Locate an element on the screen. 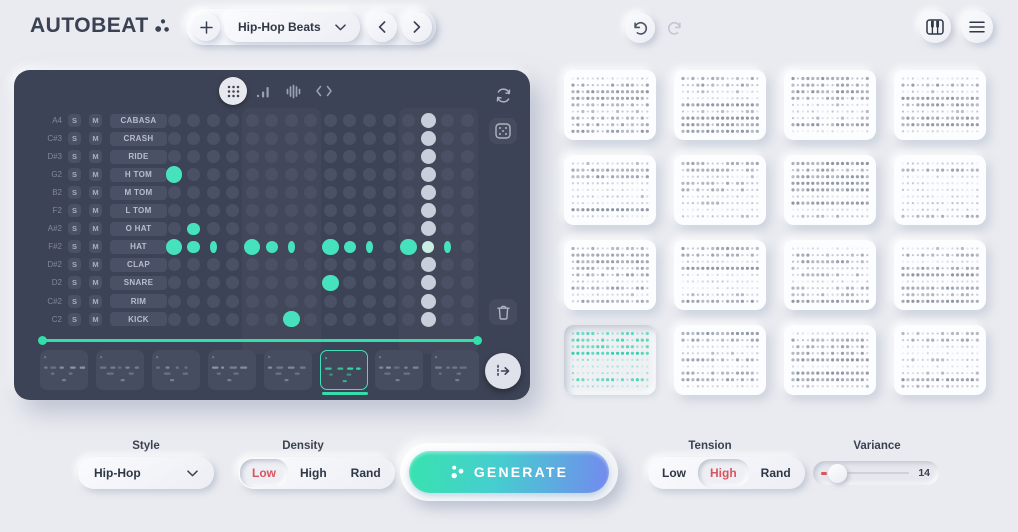  loop-end-handle is located at coordinates (477, 340).